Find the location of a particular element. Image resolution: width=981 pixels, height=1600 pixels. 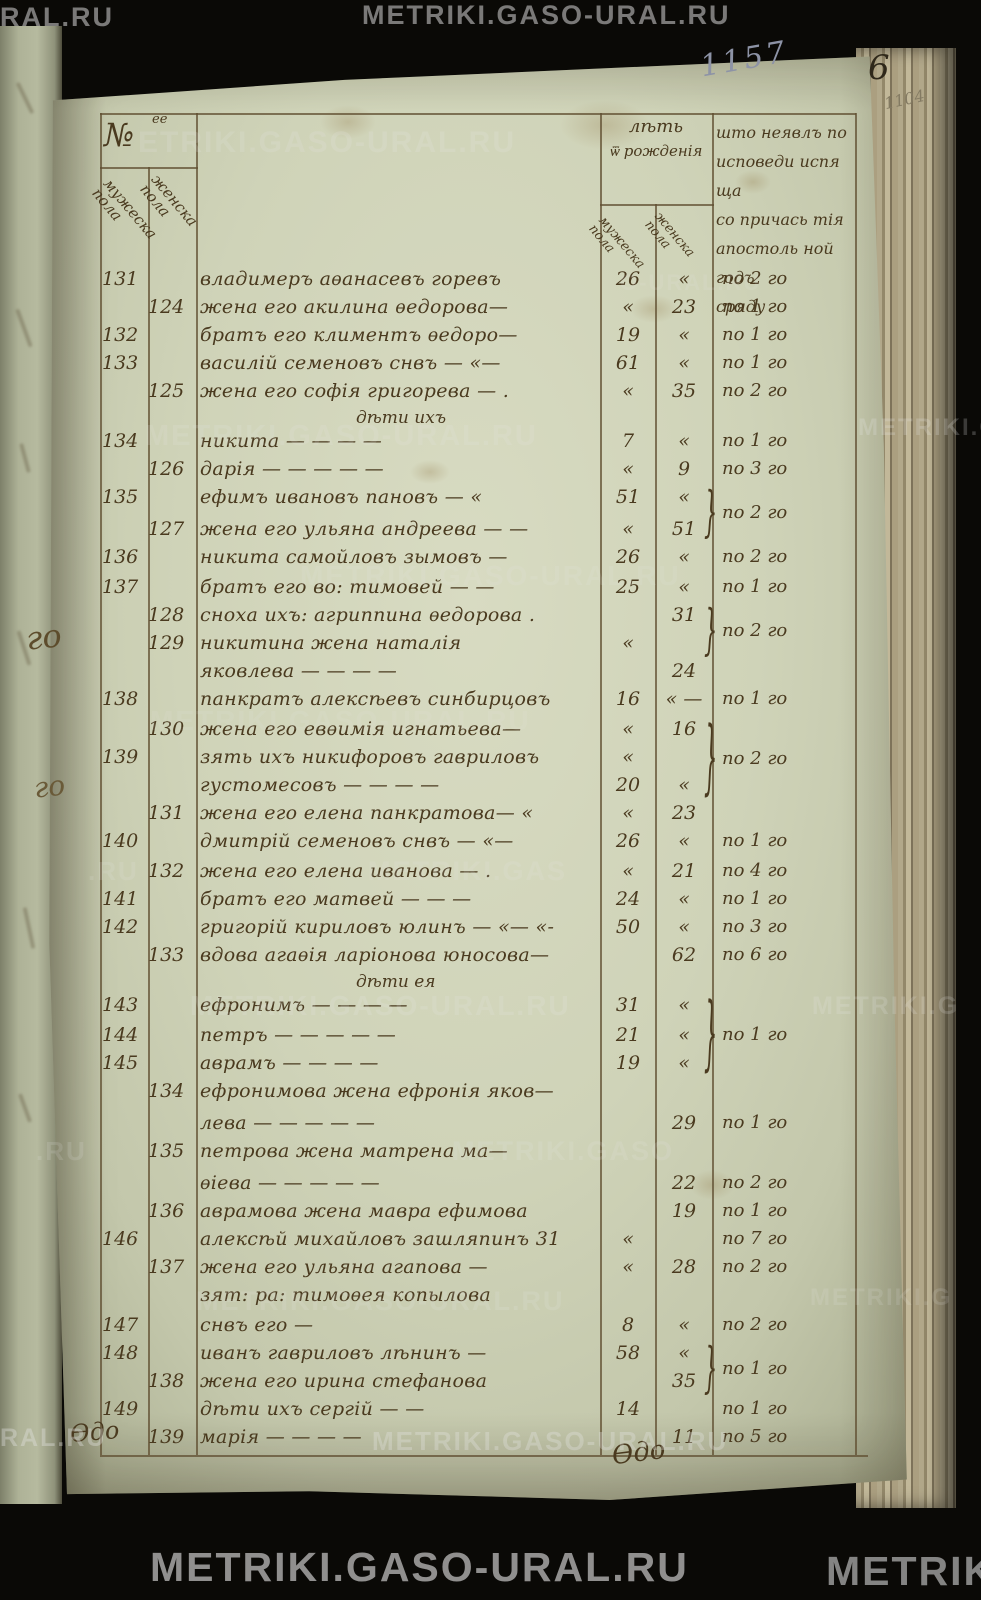

table-row: 136 никита самойловъ зымовъ — 26 « по 2 го is located at coordinates (479, 561).